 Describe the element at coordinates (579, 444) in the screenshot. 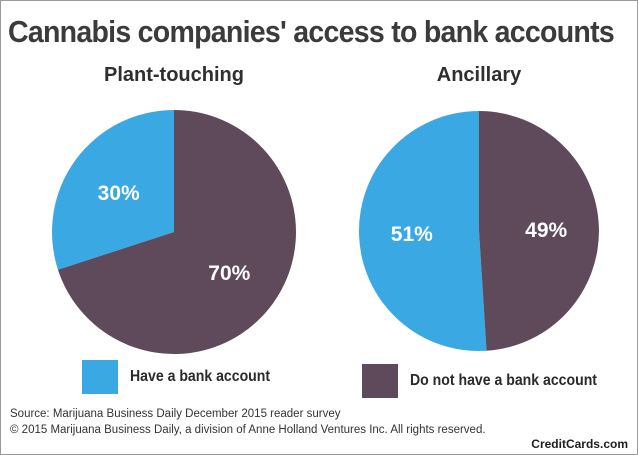

I see `brand-credit: CreditCards.com` at that location.